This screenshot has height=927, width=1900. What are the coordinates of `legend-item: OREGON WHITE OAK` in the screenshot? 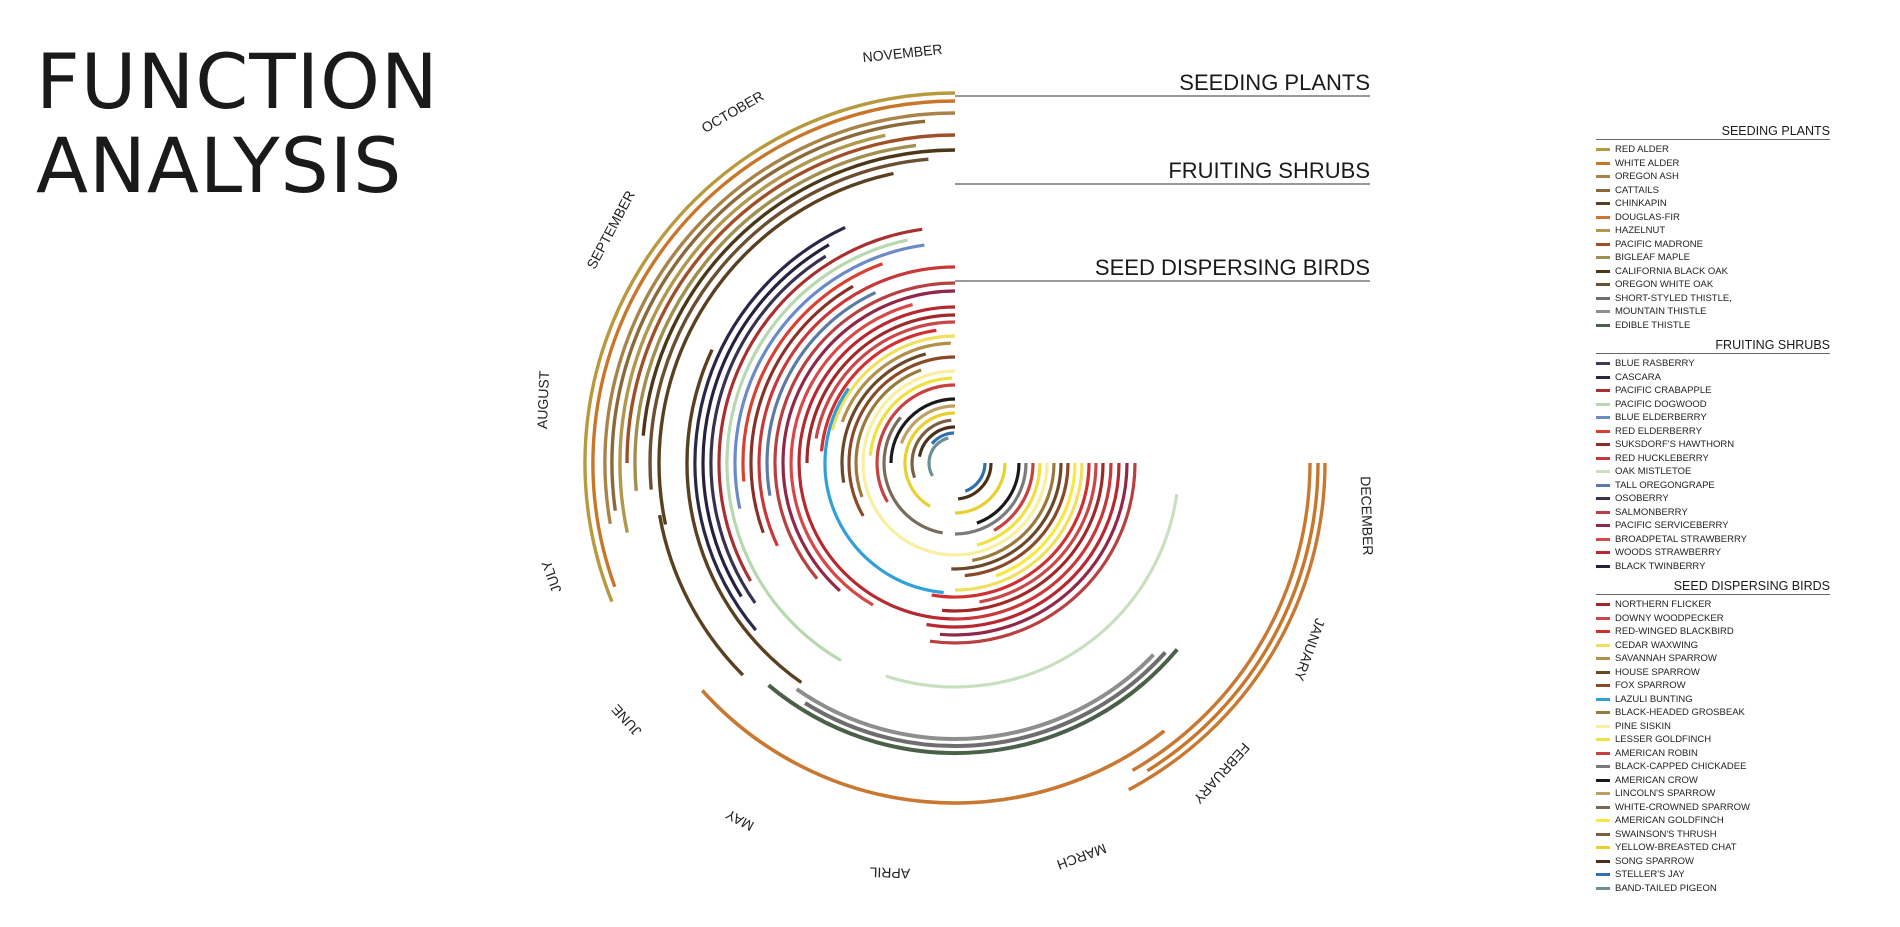 It's located at (1713, 285).